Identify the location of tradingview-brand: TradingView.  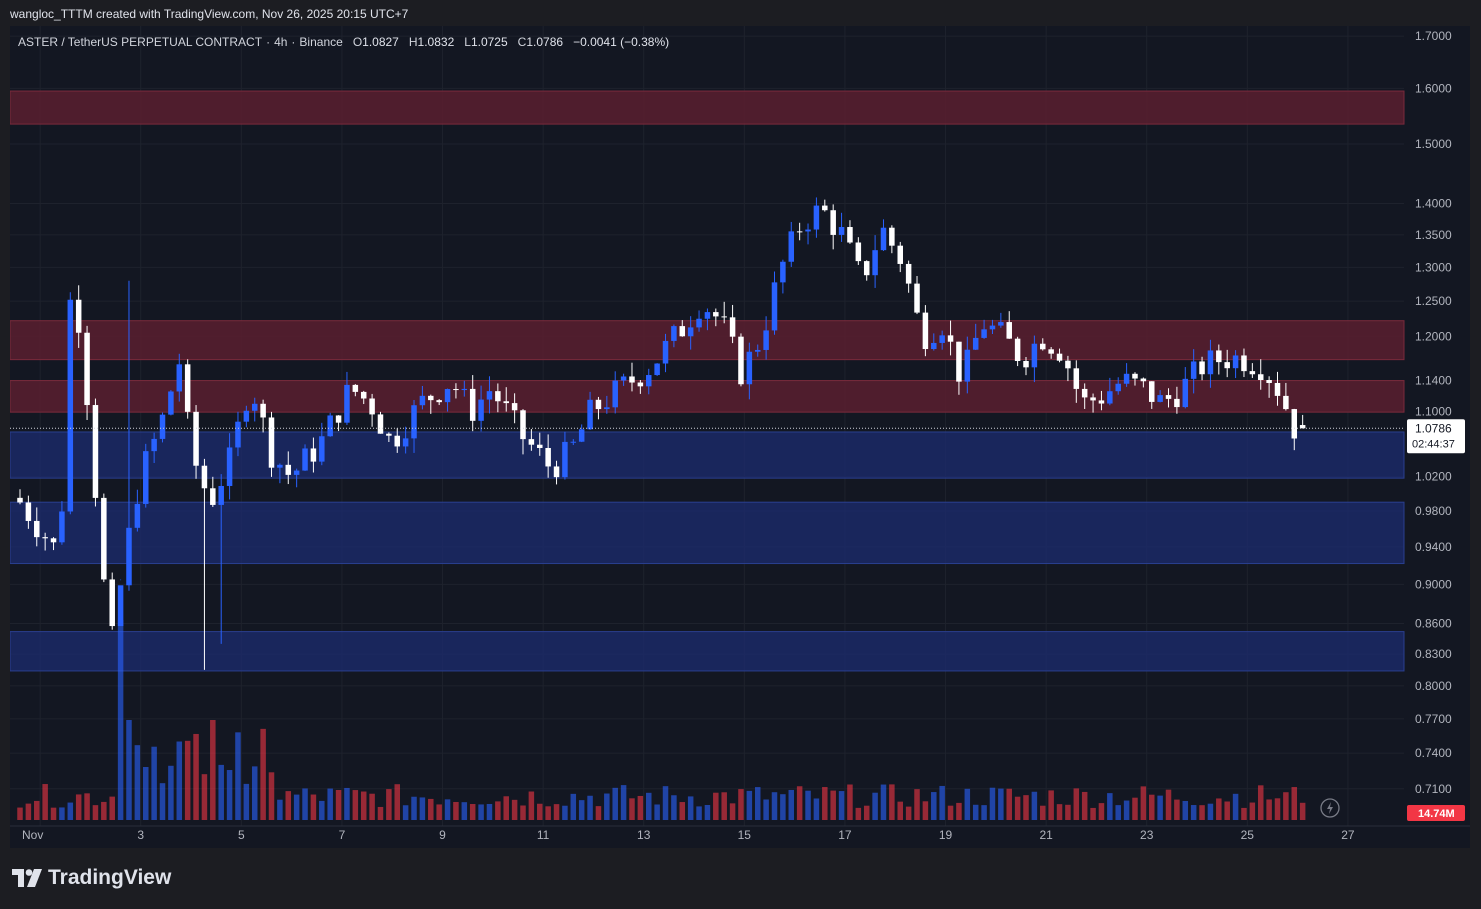
(91, 878).